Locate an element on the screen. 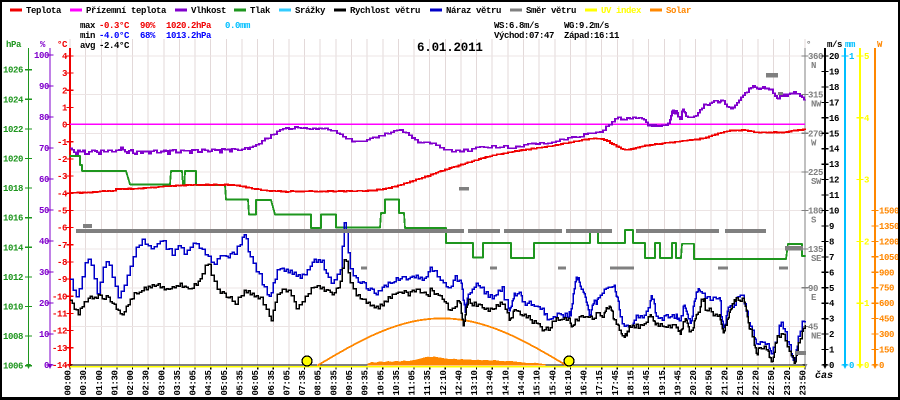  svg-text: 15:10 is located at coordinates (538, 382).